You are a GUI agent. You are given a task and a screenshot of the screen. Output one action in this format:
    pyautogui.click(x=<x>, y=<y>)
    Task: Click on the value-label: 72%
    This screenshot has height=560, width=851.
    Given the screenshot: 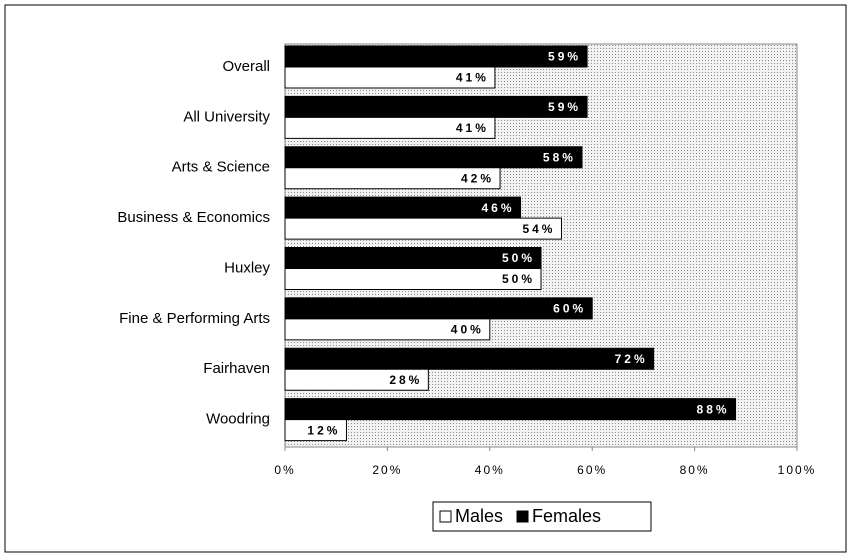 What is the action you would take?
    pyautogui.click(x=631, y=359)
    